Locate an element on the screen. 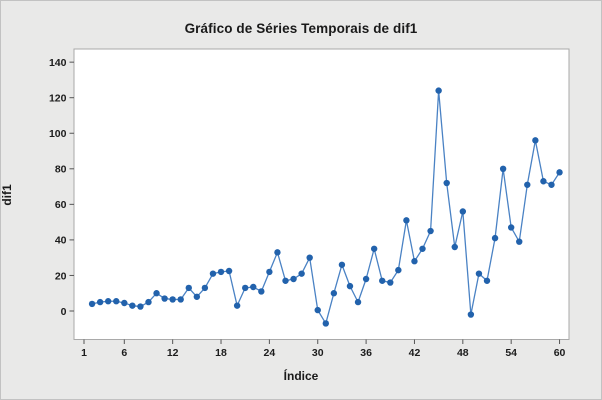 The width and height of the screenshot is (602, 400). y-axis-label: dif1 is located at coordinates (7, 195).